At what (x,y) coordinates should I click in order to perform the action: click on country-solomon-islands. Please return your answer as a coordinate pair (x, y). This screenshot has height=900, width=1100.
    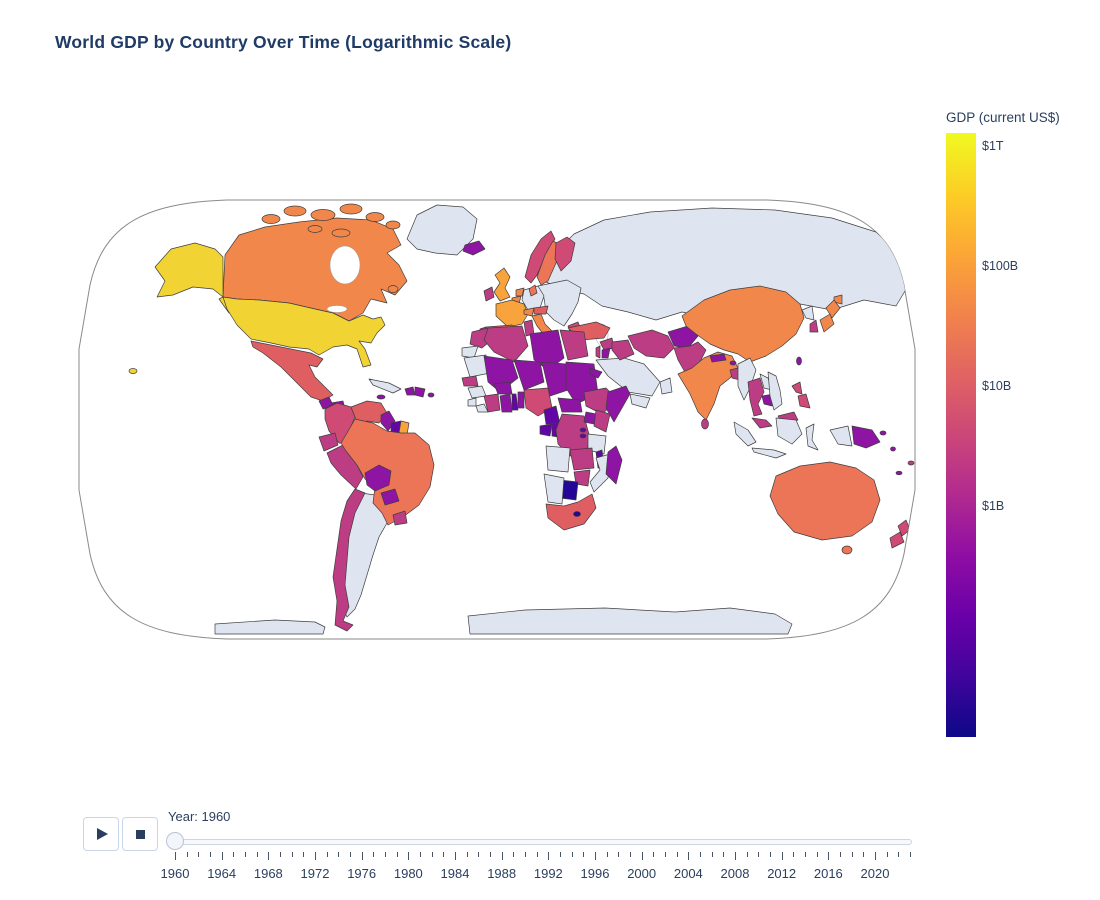
    Looking at the image, I should click on (893, 449).